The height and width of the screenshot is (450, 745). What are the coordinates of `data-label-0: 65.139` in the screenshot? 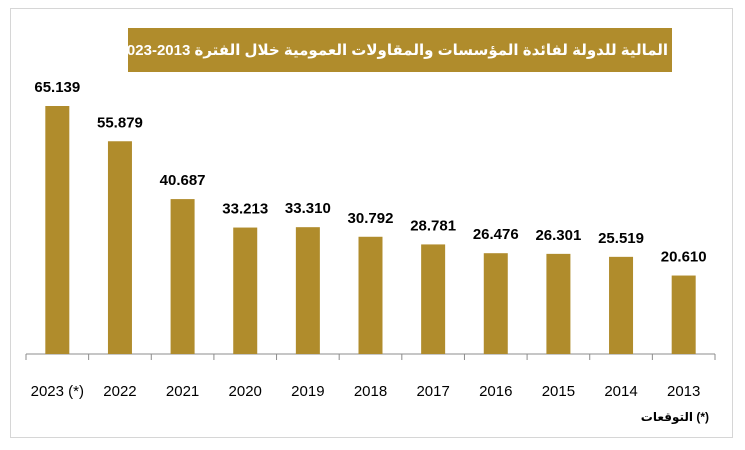 It's located at (57, 87).